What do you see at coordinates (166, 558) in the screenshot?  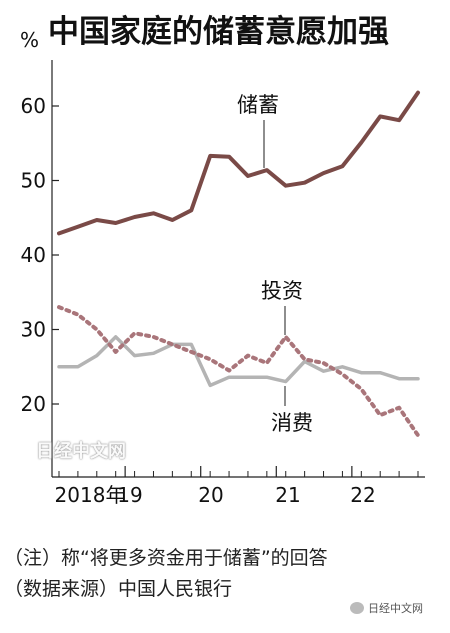 I see `footnote: （注）称“将更多资金用于储蓄”的回答` at bounding box center [166, 558].